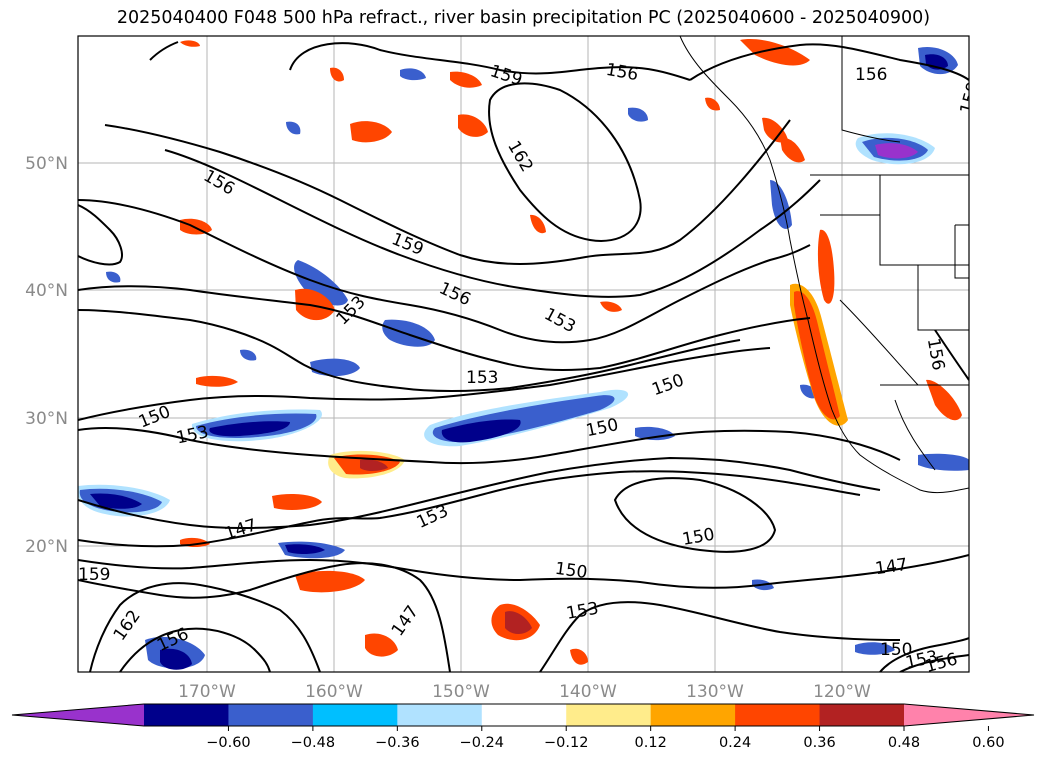 This screenshot has width=1047, height=765. What do you see at coordinates (46, 419) in the screenshot?
I see `lat-label: 30°N` at bounding box center [46, 419].